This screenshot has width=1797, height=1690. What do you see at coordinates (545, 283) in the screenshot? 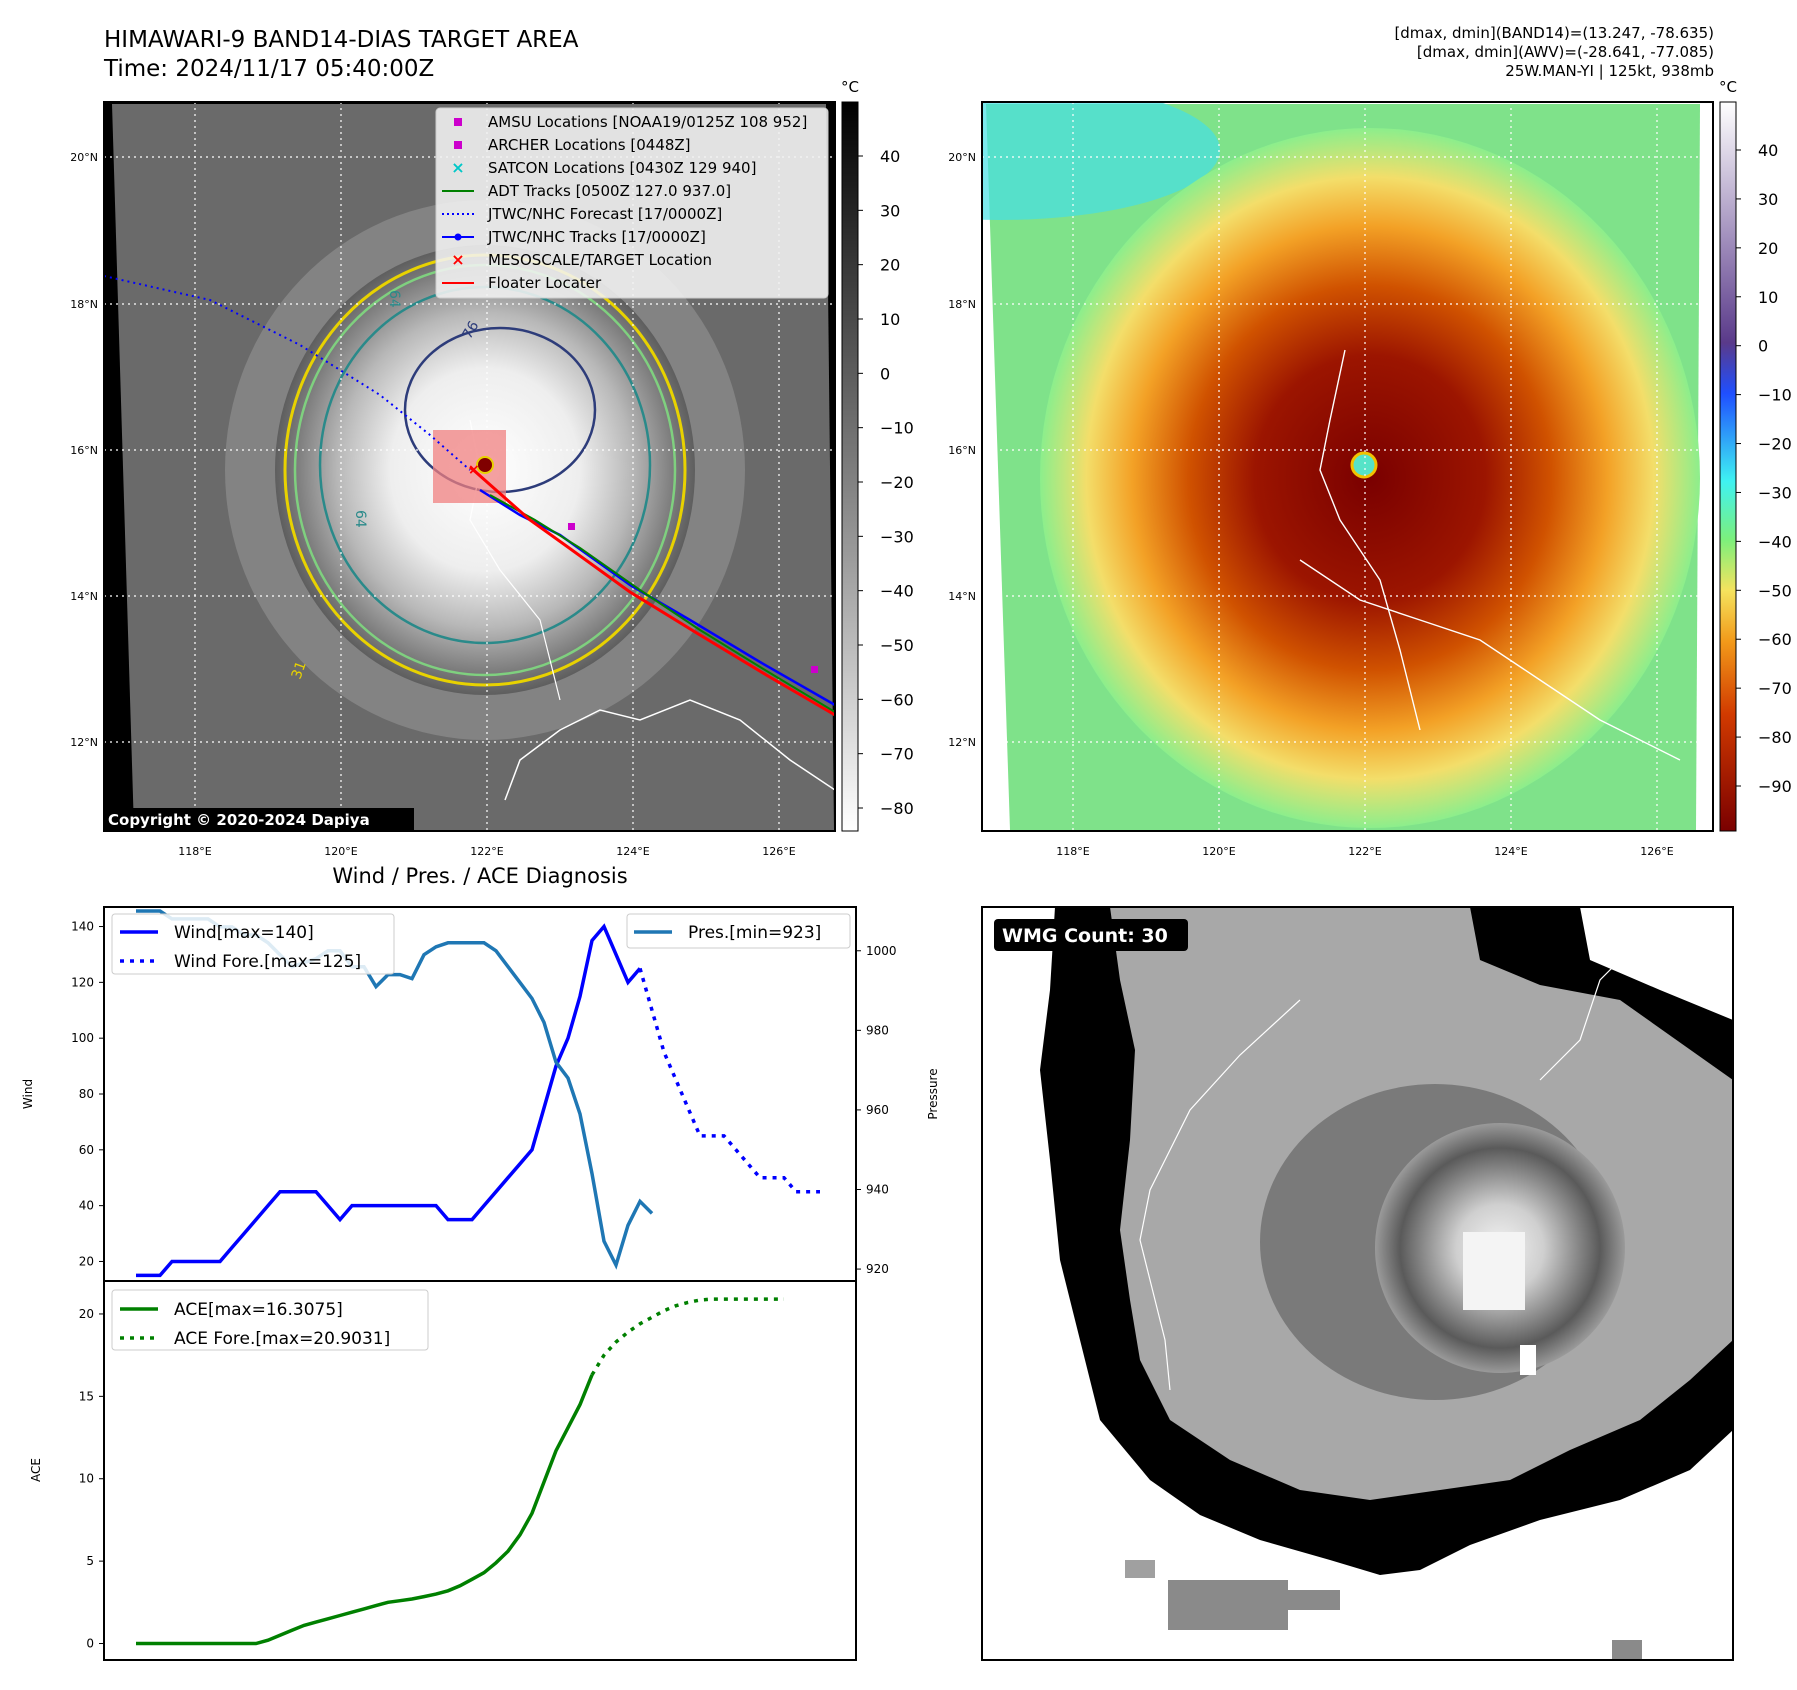
I see `legend-label: Floater Locater` at bounding box center [545, 283].